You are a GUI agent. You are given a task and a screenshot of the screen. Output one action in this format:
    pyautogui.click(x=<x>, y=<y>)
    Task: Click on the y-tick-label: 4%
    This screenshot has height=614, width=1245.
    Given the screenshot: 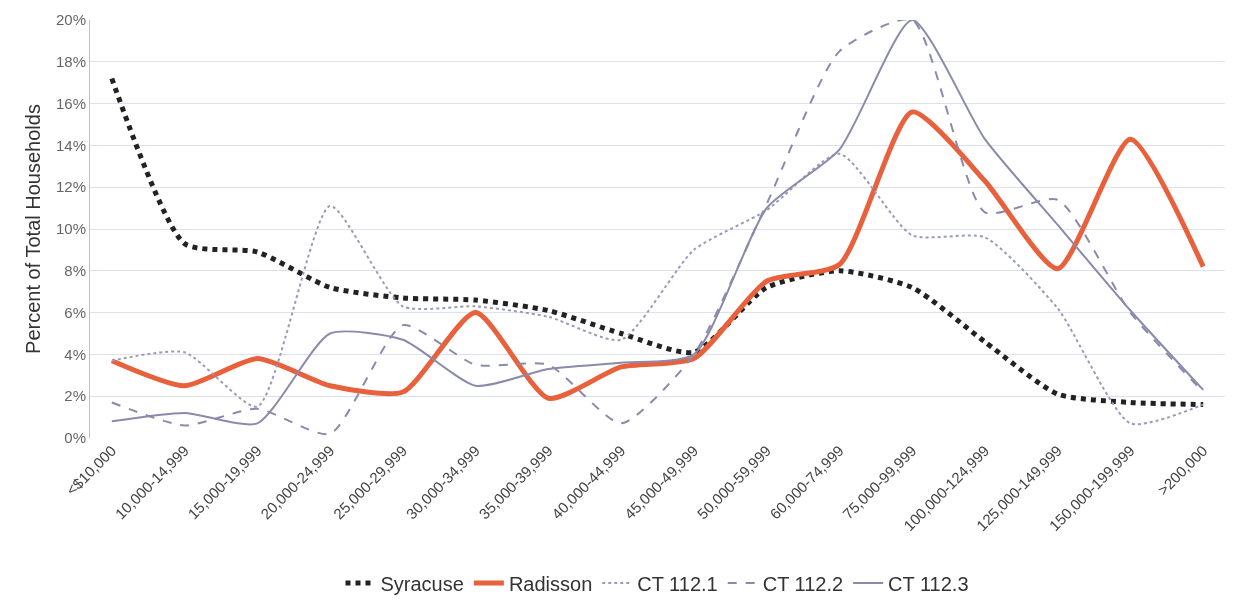 What is the action you would take?
    pyautogui.click(x=75, y=354)
    